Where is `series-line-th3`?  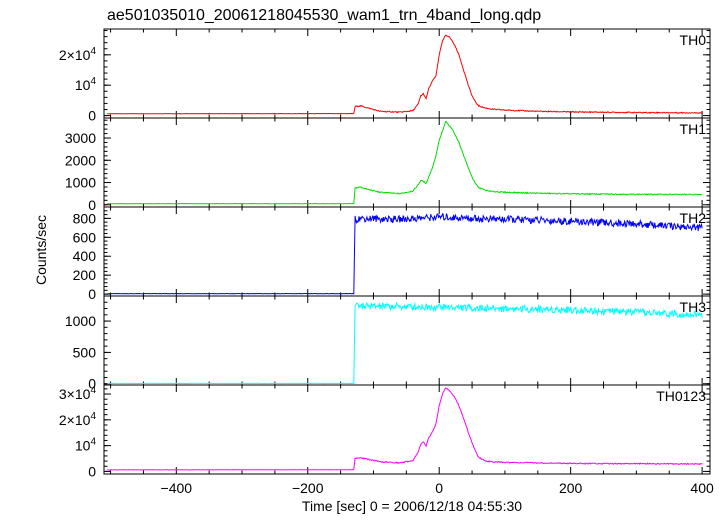
series-line-th3 is located at coordinates (405, 343).